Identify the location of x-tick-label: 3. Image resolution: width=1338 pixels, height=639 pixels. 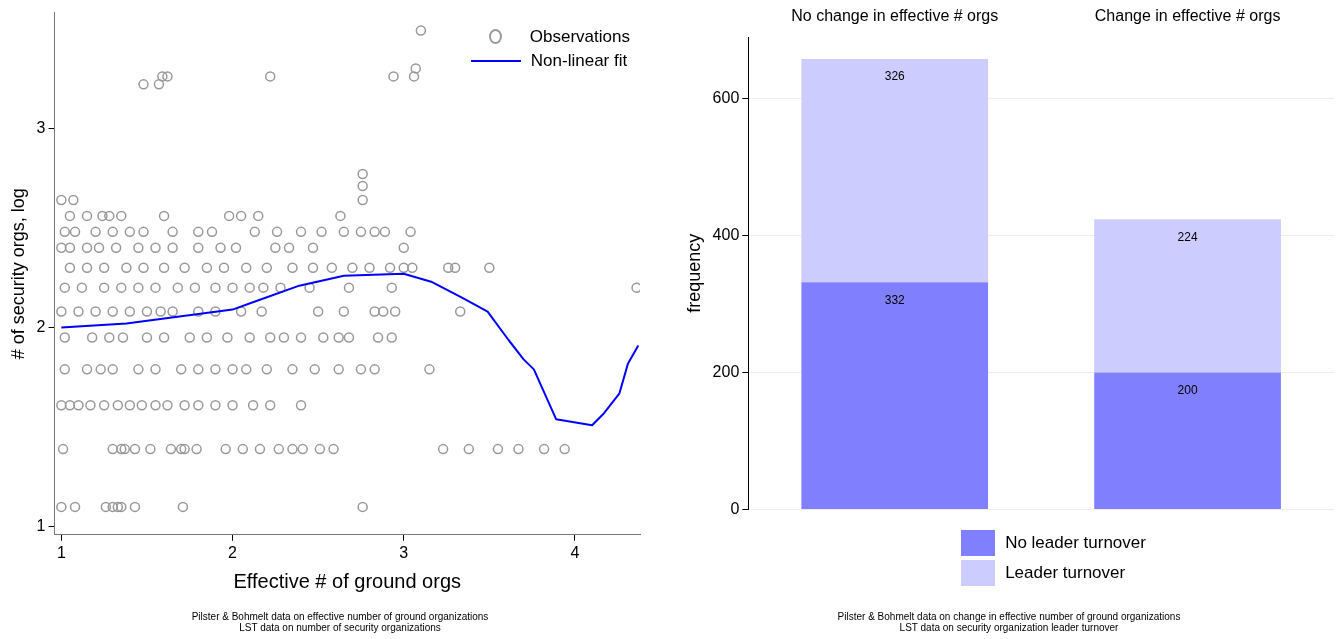
(404, 552).